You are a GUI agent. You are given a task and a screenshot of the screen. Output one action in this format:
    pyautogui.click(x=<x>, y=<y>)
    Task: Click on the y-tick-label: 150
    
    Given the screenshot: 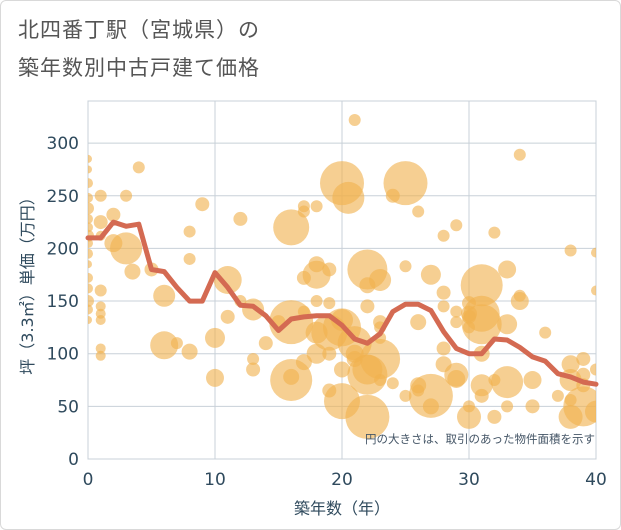 What is the action you would take?
    pyautogui.click(x=63, y=302)
    